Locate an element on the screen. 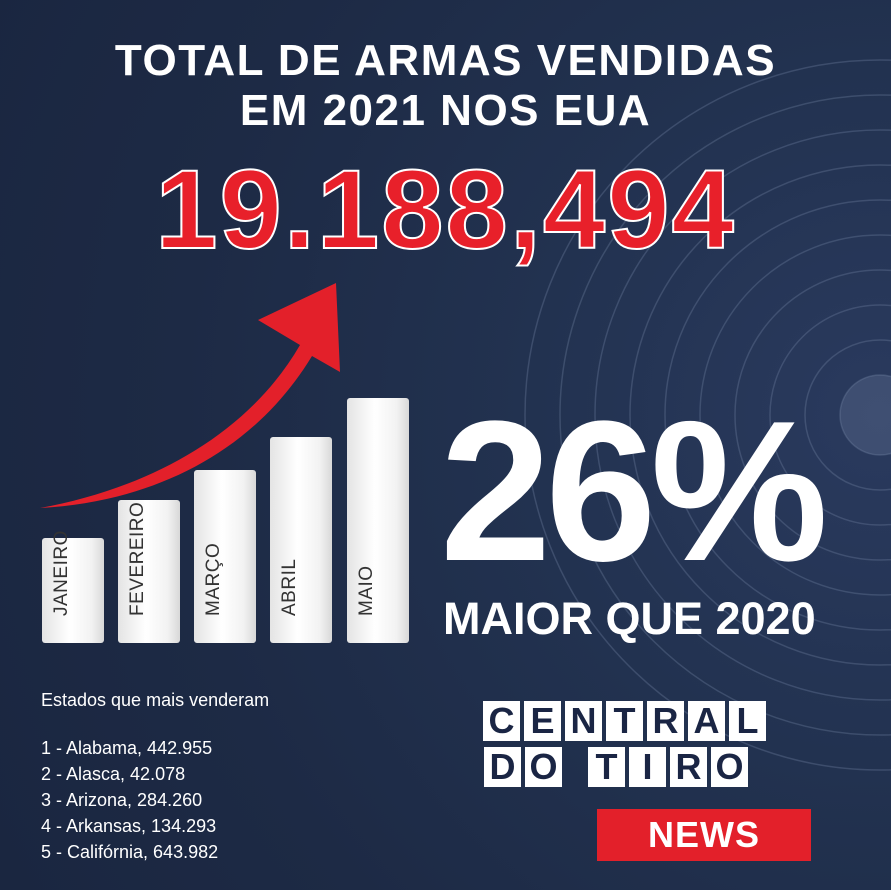 This screenshot has height=890, width=891. logo-letter: A is located at coordinates (706, 721).